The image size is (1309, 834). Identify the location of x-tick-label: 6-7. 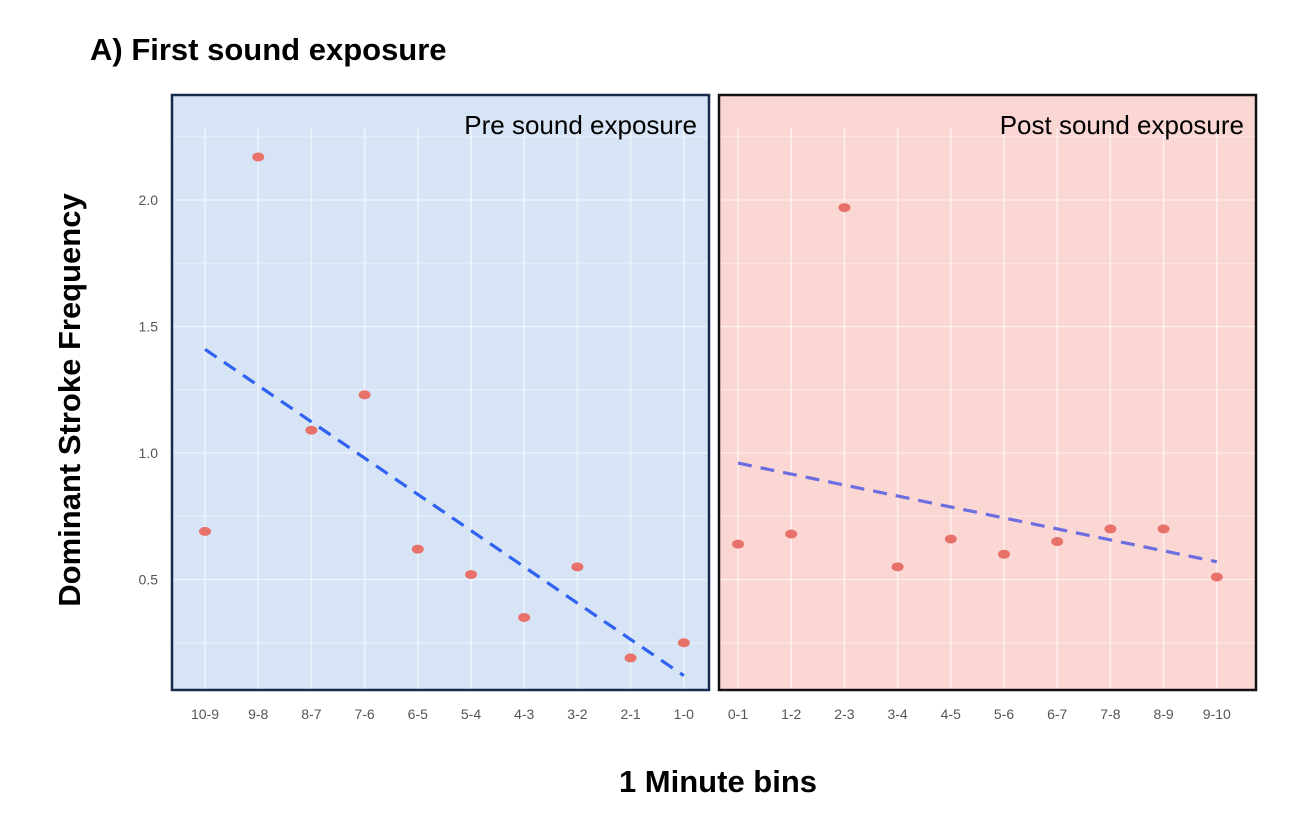
(1057, 714).